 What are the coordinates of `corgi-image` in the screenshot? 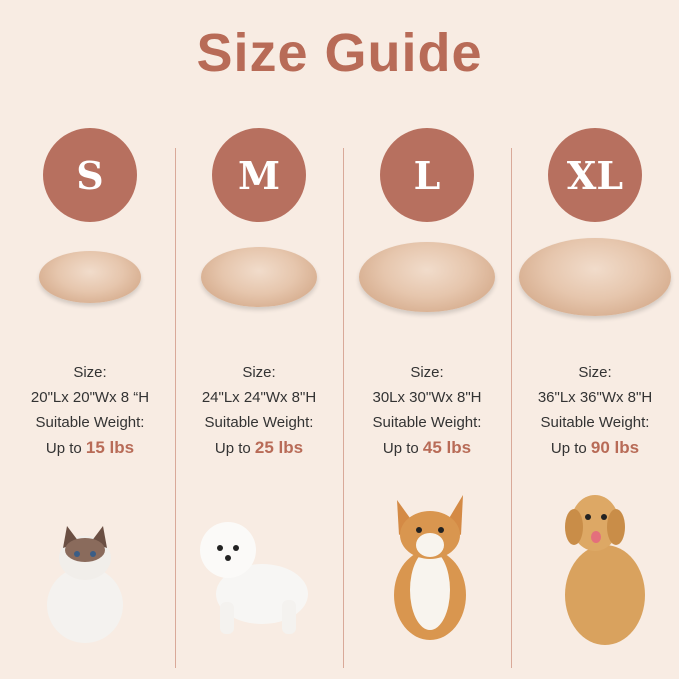 It's located at (430, 567).